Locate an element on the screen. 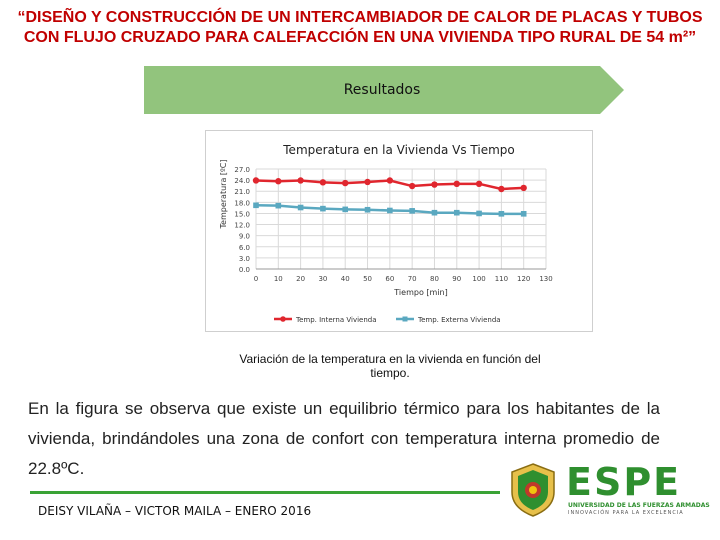 Image resolution: width=720 pixels, height=540 pixels. university-seal-icon is located at coordinates (533, 490).